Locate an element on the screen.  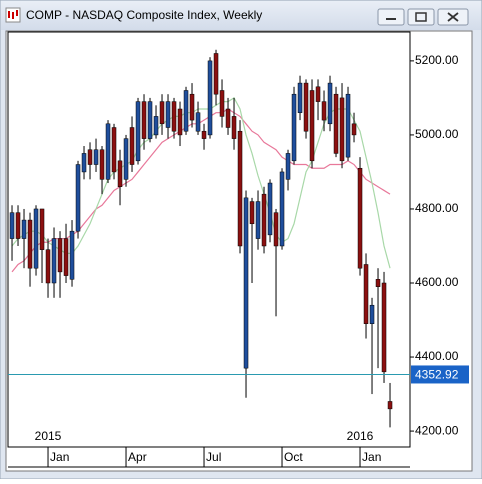
y-tick-label: 4400.00 is located at coordinates (437, 356).